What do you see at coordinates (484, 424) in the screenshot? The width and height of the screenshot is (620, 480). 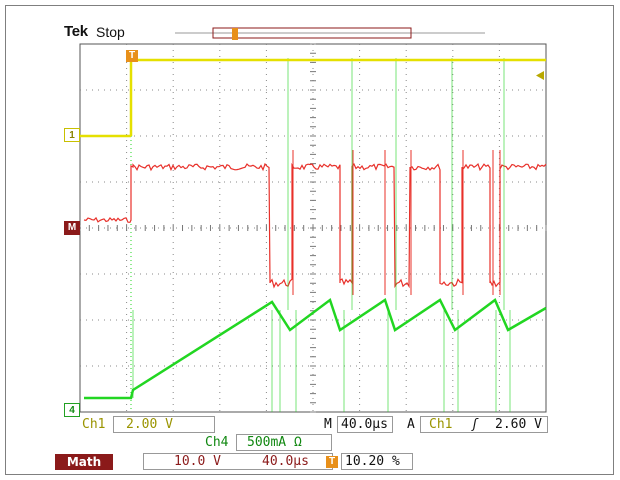 I see `trigger-settings-box: Ch1 ʃ 2.60 V` at bounding box center [484, 424].